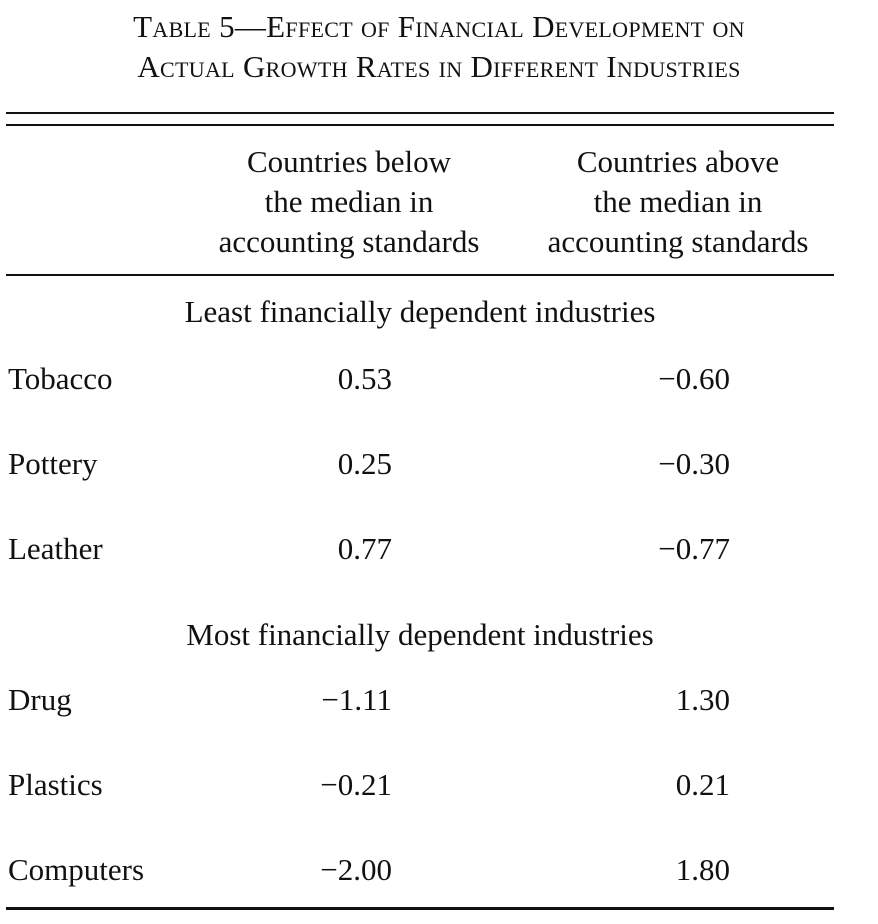 This screenshot has height=924, width=878. What do you see at coordinates (702, 784) in the screenshot?
I see `cell-above-median: 0.21` at bounding box center [702, 784].